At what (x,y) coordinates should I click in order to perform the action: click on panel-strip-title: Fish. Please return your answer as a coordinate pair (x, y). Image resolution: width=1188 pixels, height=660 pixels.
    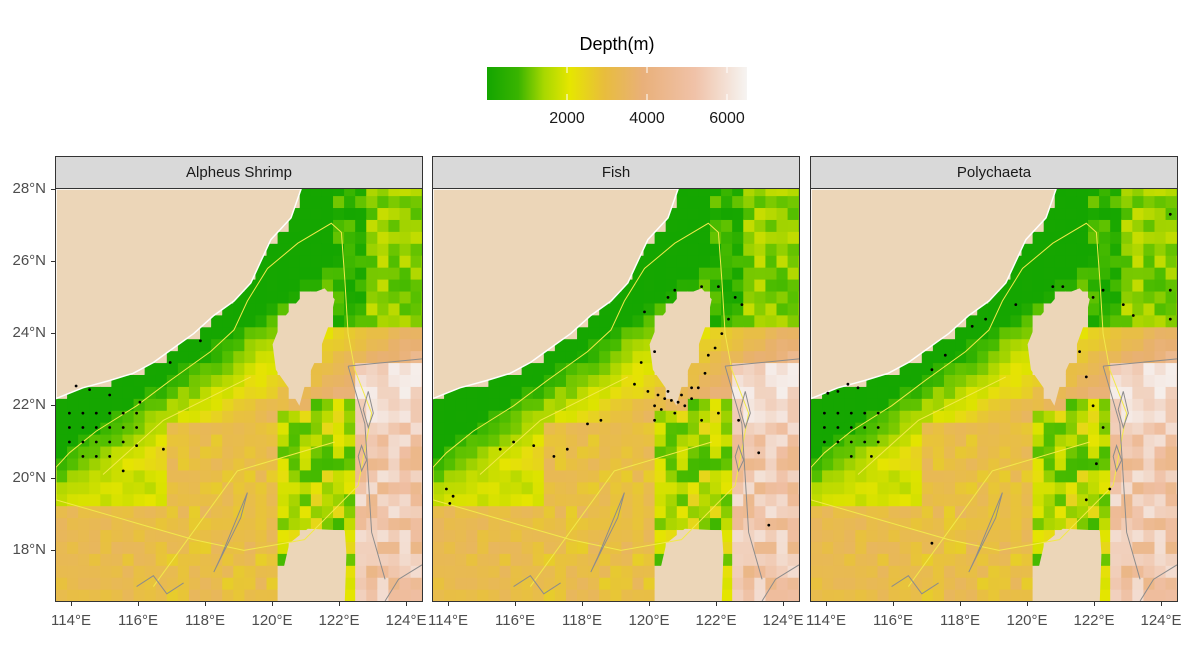
    Looking at the image, I should click on (616, 172).